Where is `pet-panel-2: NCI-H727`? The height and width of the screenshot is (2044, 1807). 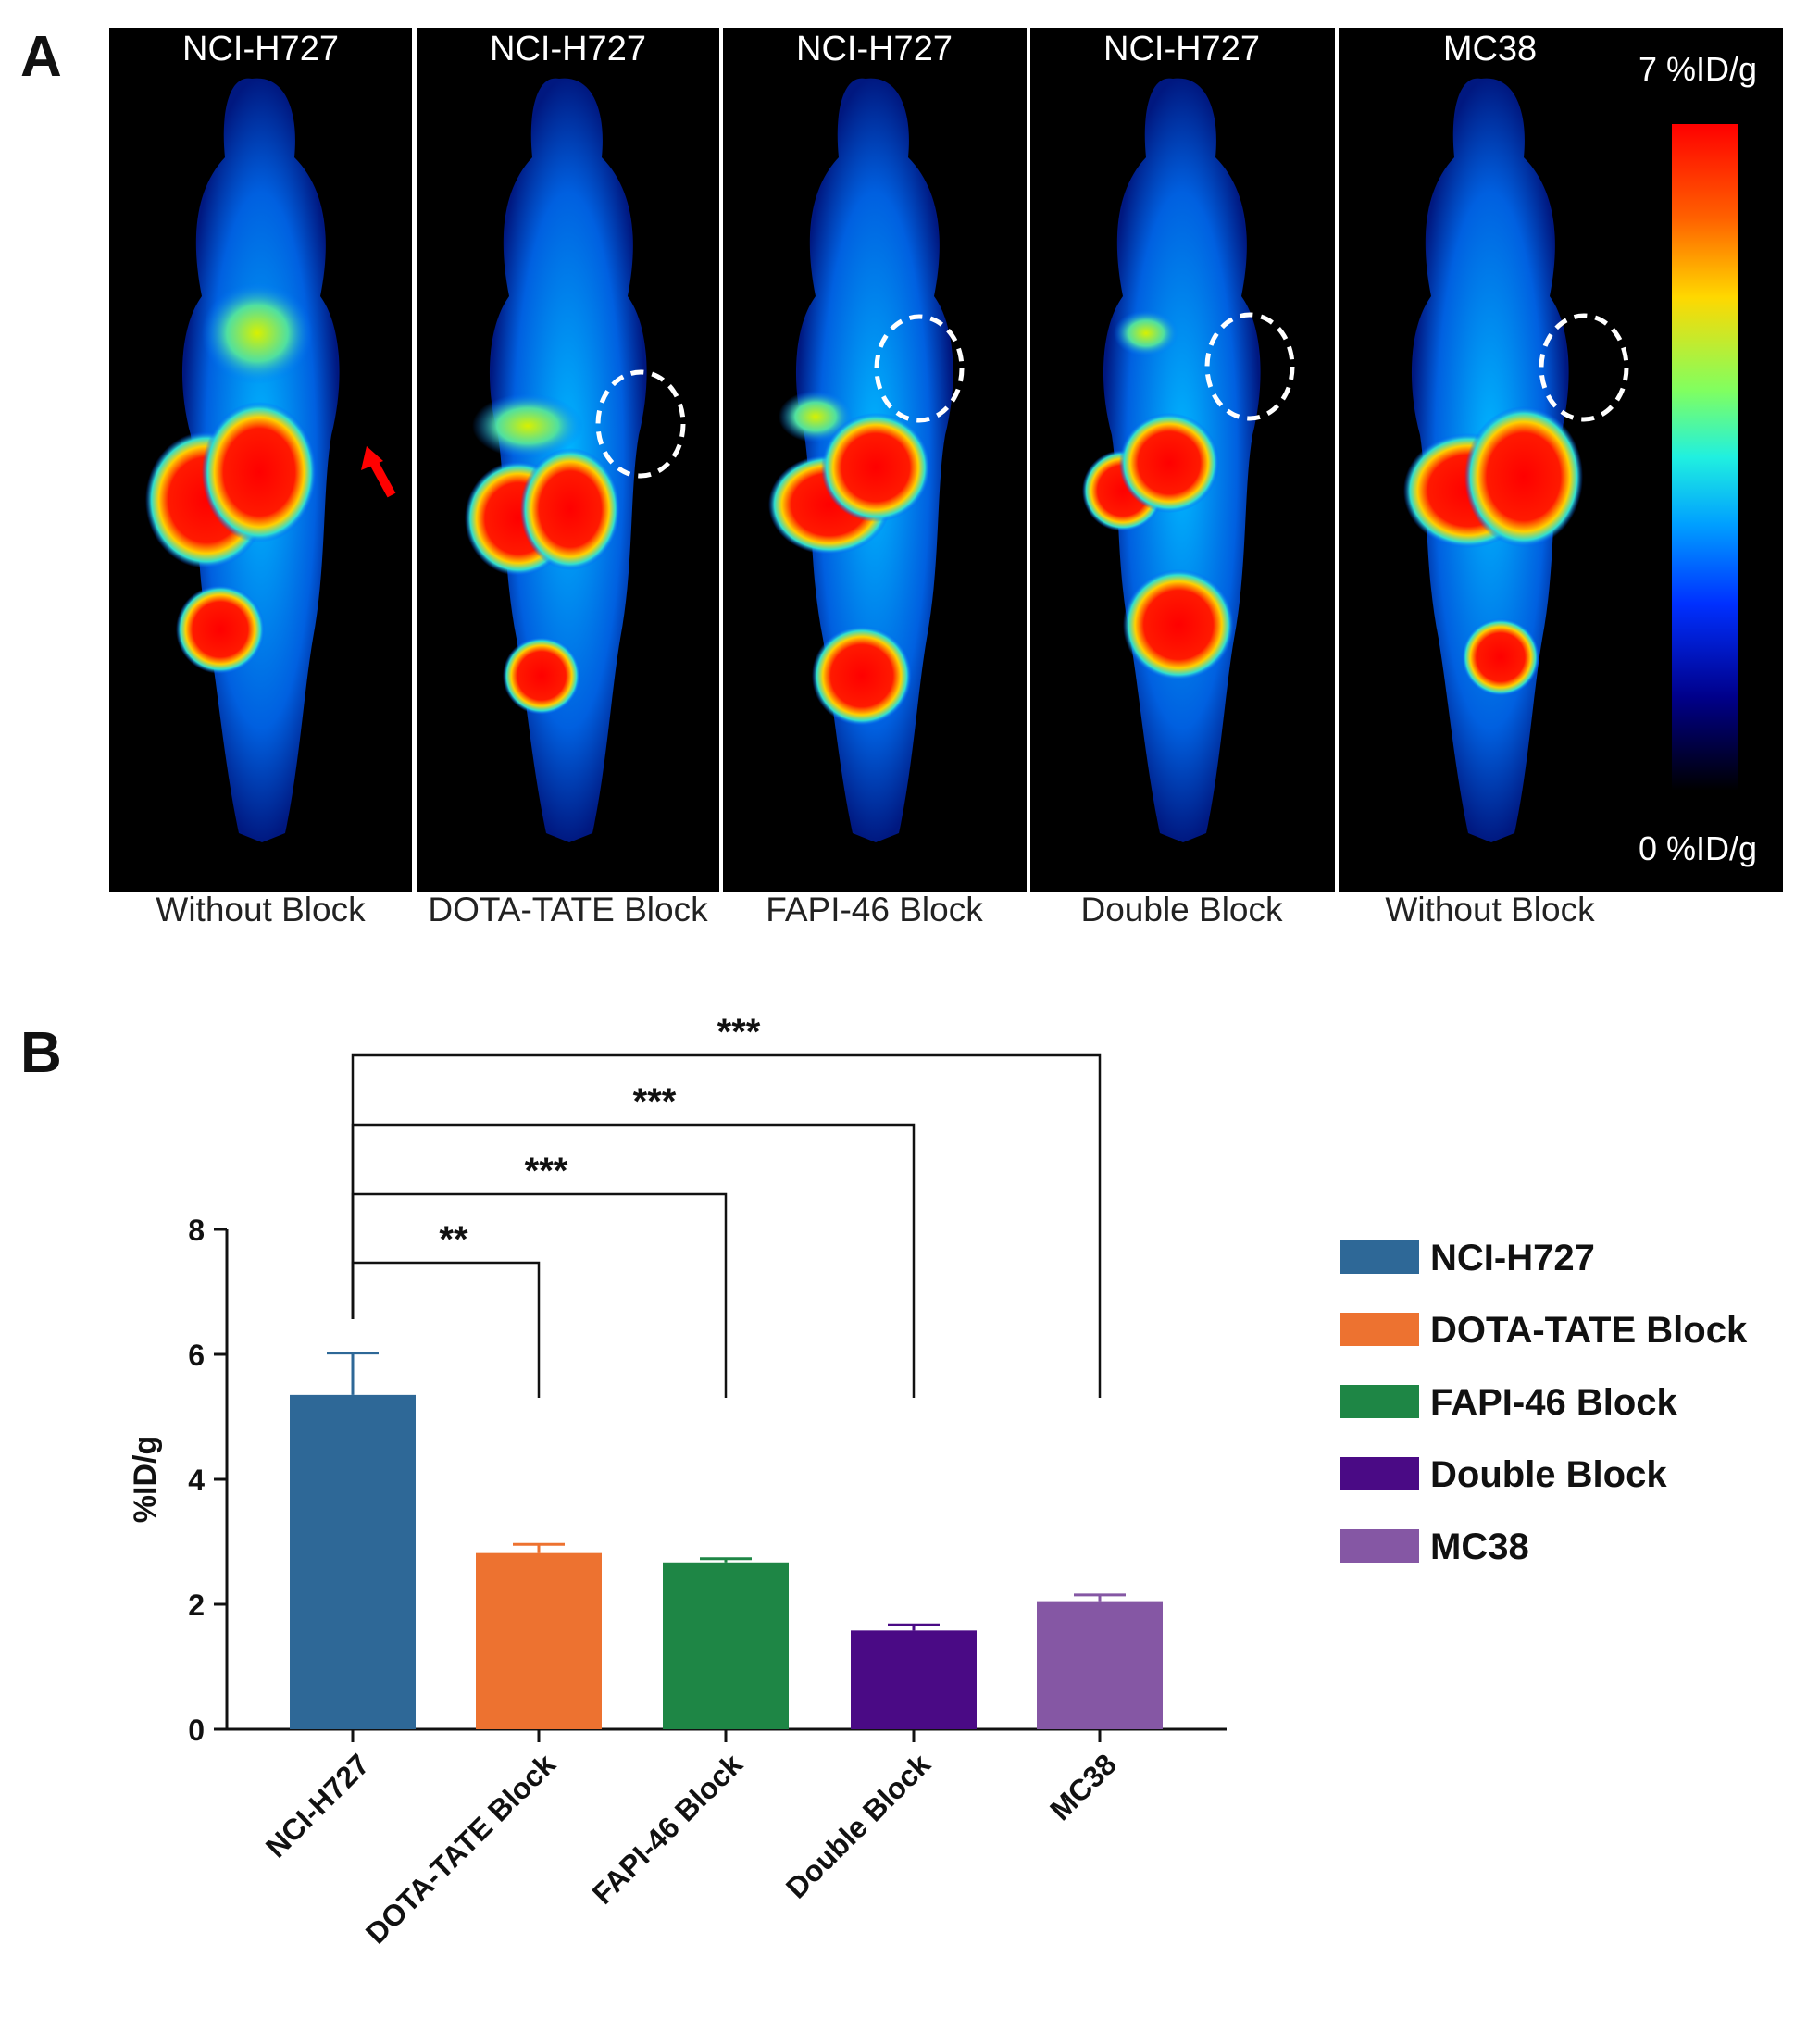 pet-panel-2: NCI-H727 is located at coordinates (568, 460).